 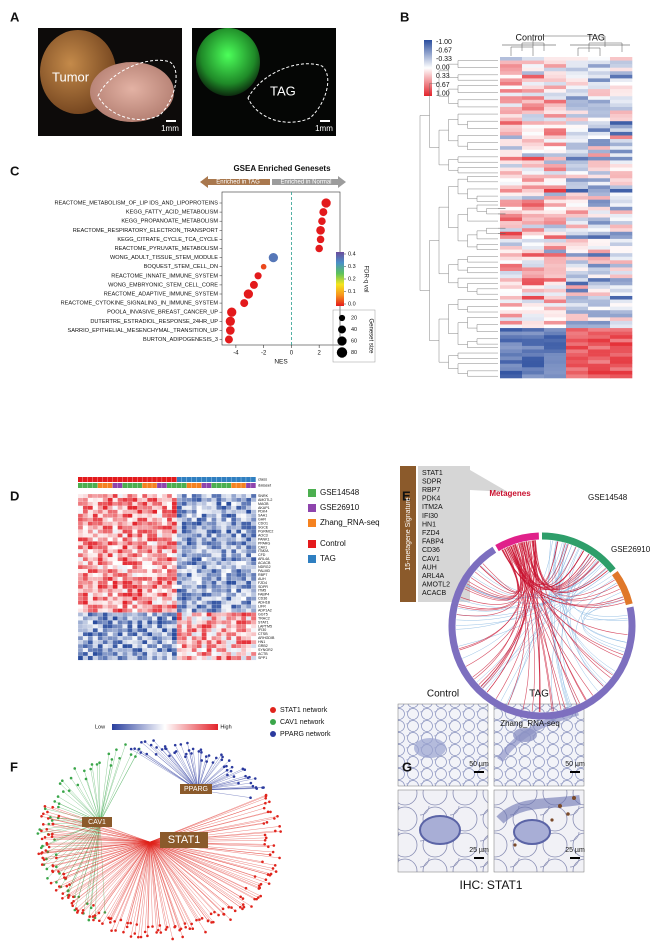 What do you see at coordinates (596, 37) in the screenshot?
I see `group-label: TAG` at bounding box center [596, 37].